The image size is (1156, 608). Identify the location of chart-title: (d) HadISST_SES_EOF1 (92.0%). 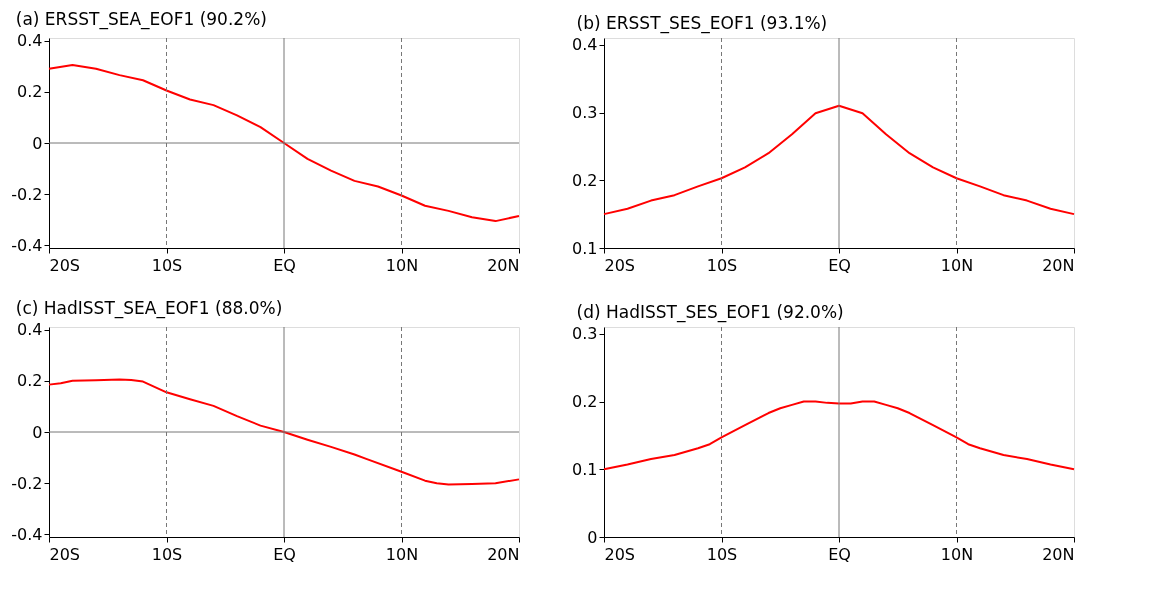
(710, 312).